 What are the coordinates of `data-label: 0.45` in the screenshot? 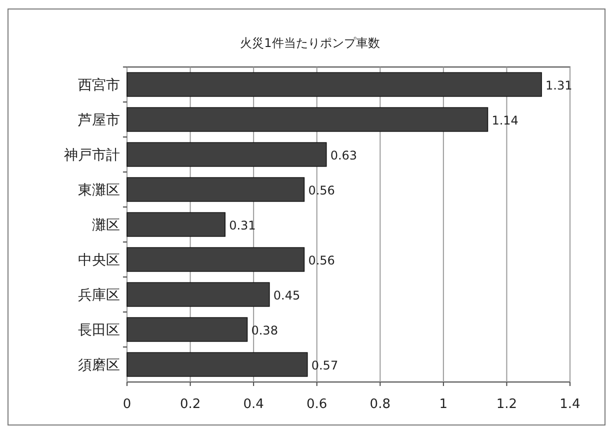 It's located at (286, 295).